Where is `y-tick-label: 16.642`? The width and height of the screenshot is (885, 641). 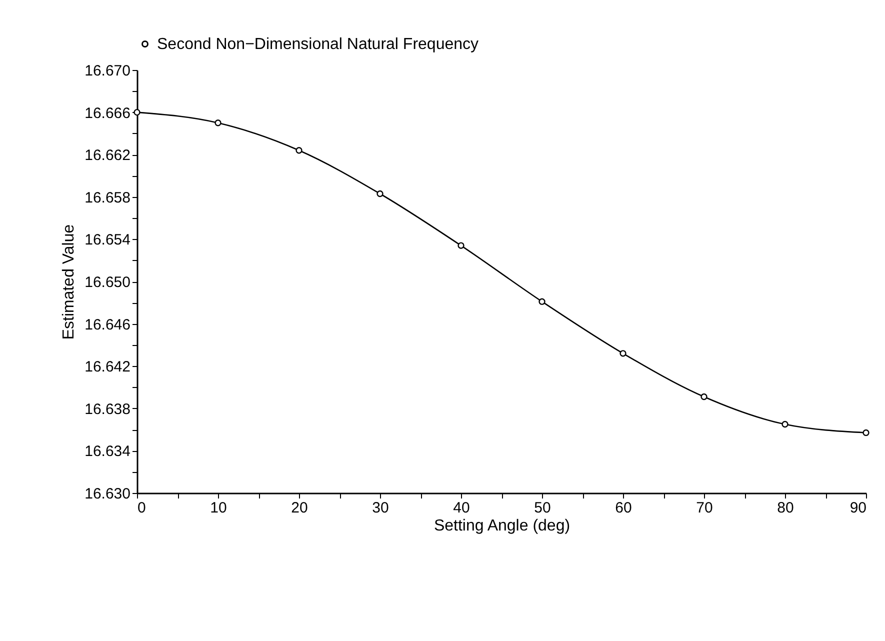 y-tick-label: 16.642 is located at coordinates (107, 367).